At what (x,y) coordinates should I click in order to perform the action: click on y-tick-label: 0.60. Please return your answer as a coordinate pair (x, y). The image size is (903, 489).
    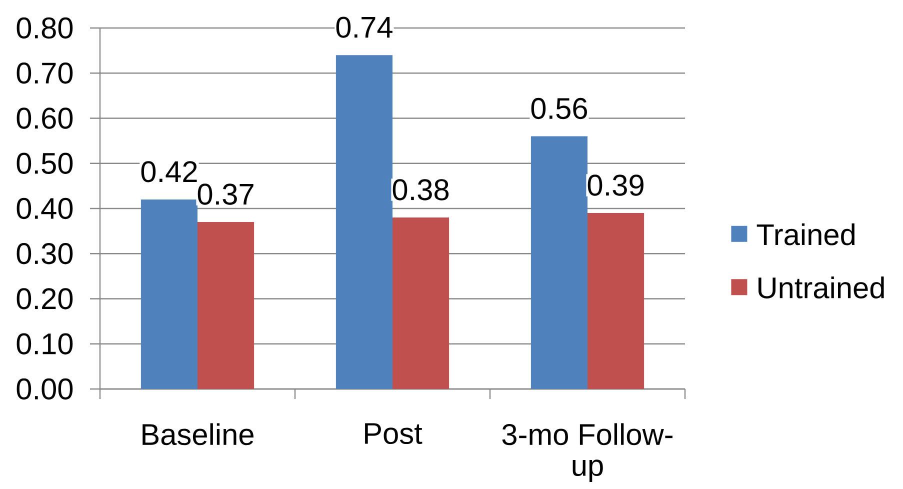
    Looking at the image, I should click on (44, 118).